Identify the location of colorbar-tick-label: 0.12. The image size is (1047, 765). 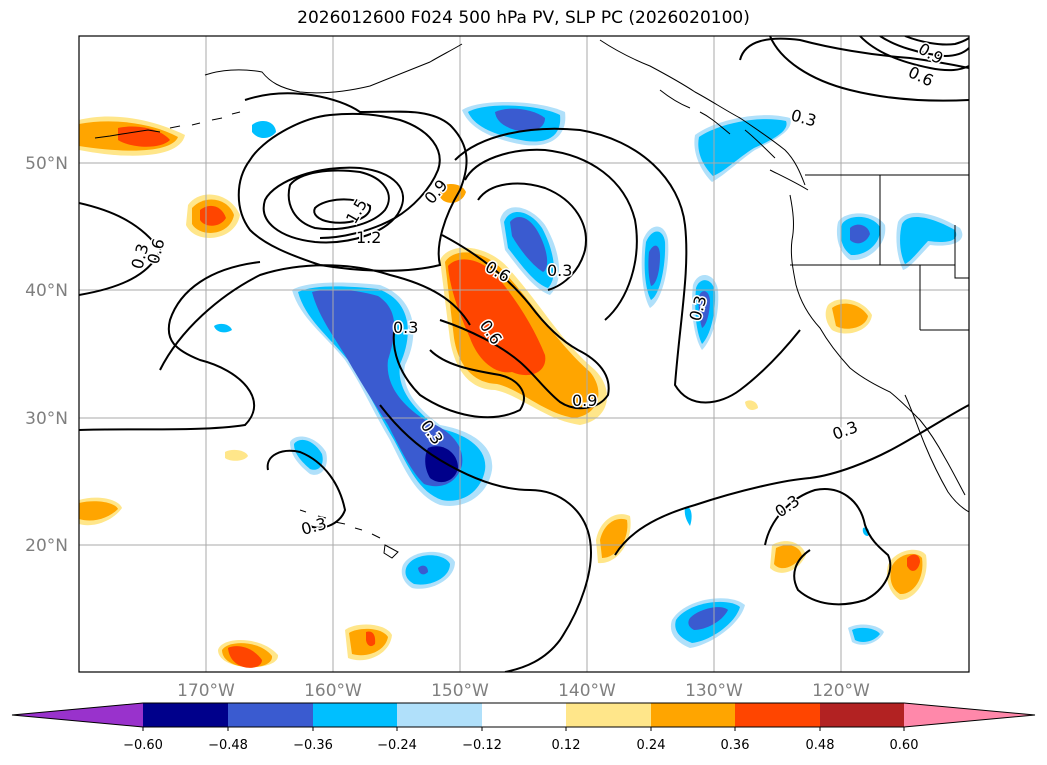
(566, 745).